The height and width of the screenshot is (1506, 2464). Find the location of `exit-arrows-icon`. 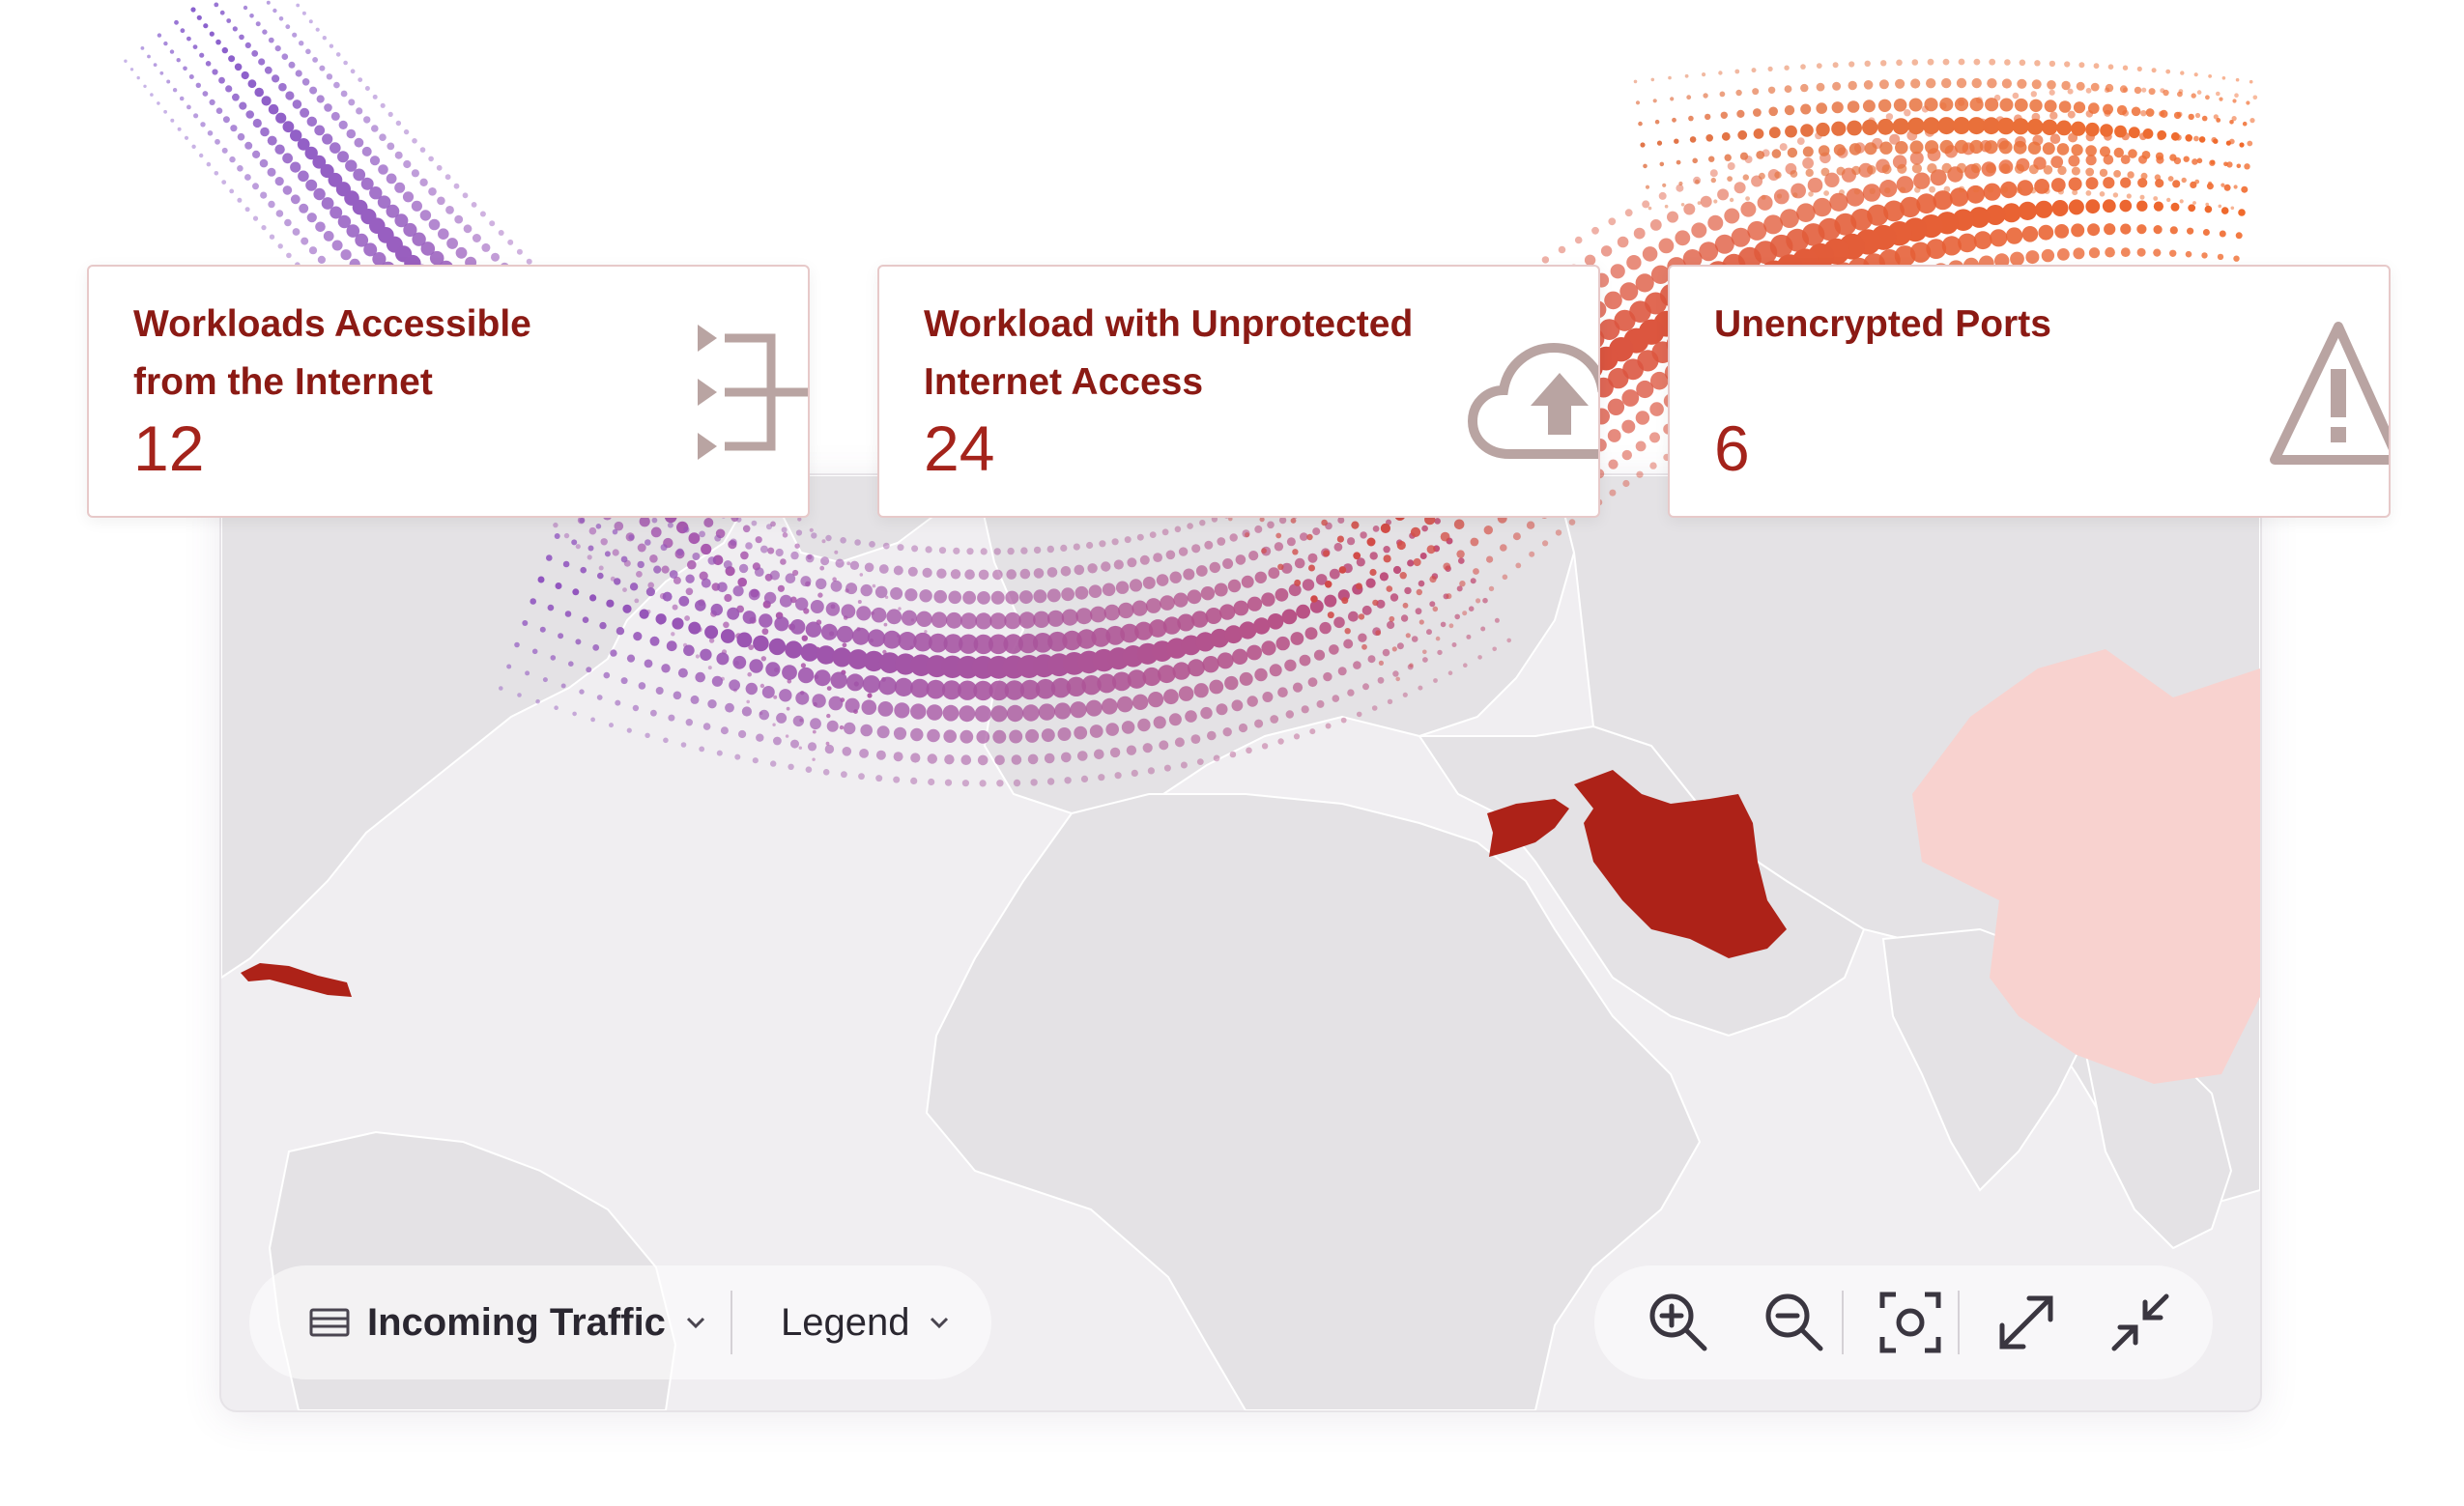

exit-arrows-icon is located at coordinates (753, 392).